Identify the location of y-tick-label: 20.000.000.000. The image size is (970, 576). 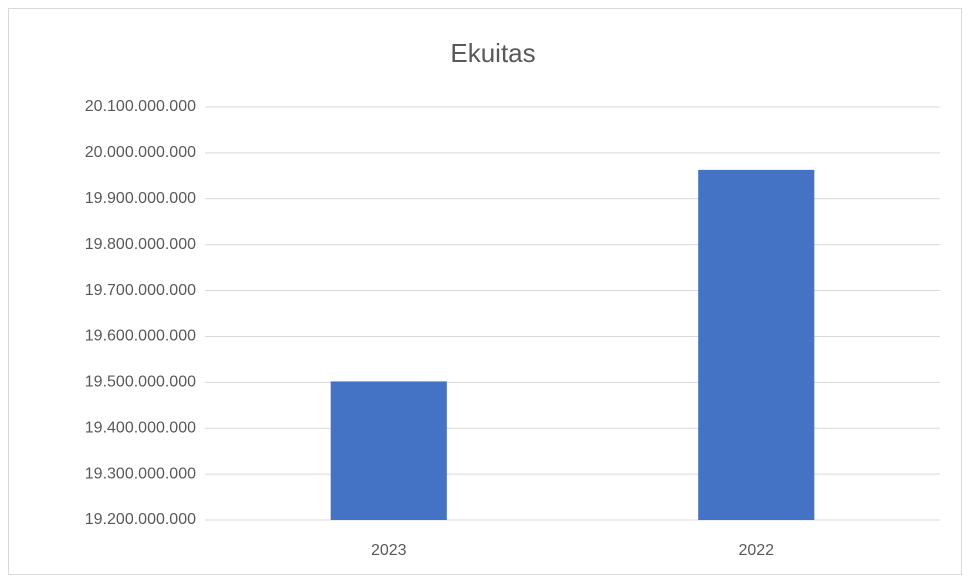
(140, 152).